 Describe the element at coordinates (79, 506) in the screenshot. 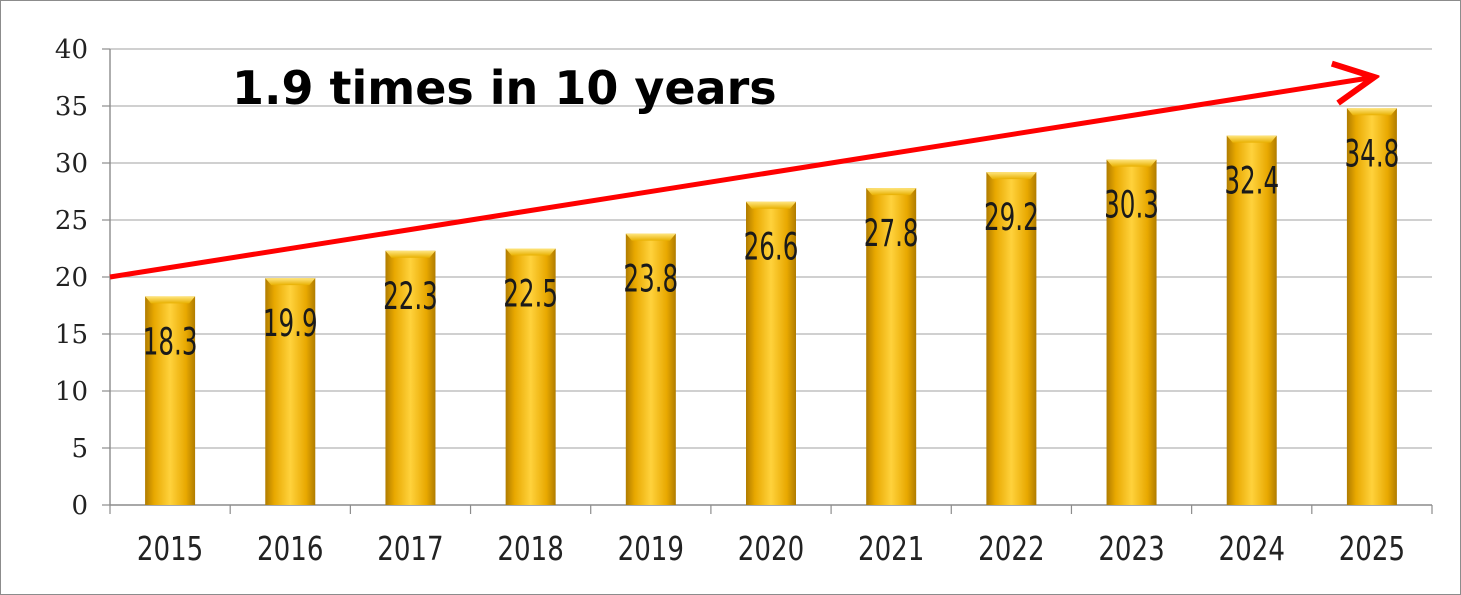

I see `y-tick-label: 0` at that location.